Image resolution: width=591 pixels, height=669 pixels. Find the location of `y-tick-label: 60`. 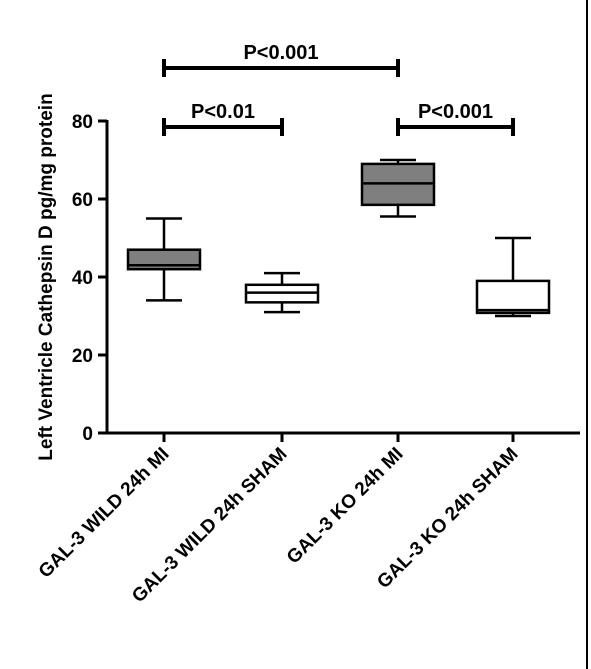

y-tick-label: 60 is located at coordinates (82, 200).